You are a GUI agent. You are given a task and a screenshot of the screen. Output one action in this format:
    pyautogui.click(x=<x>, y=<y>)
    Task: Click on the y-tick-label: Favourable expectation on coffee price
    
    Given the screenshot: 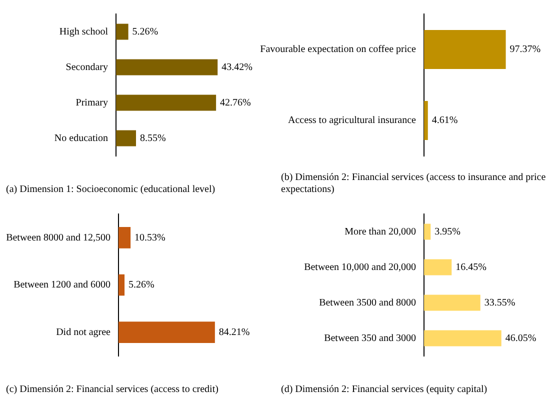 What is the action you would take?
    pyautogui.click(x=338, y=50)
    